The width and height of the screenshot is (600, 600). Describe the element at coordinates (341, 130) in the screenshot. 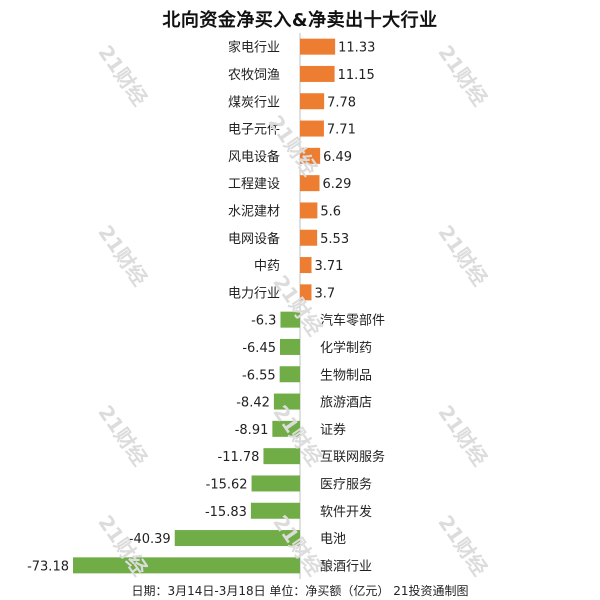

I see `value-label-3: 7.71` at that location.